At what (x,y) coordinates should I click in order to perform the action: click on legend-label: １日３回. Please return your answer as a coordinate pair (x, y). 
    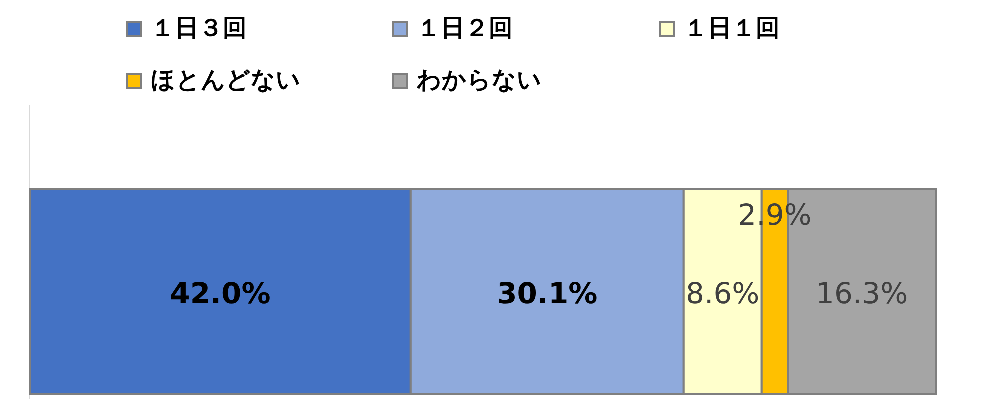
    Looking at the image, I should click on (199, 28).